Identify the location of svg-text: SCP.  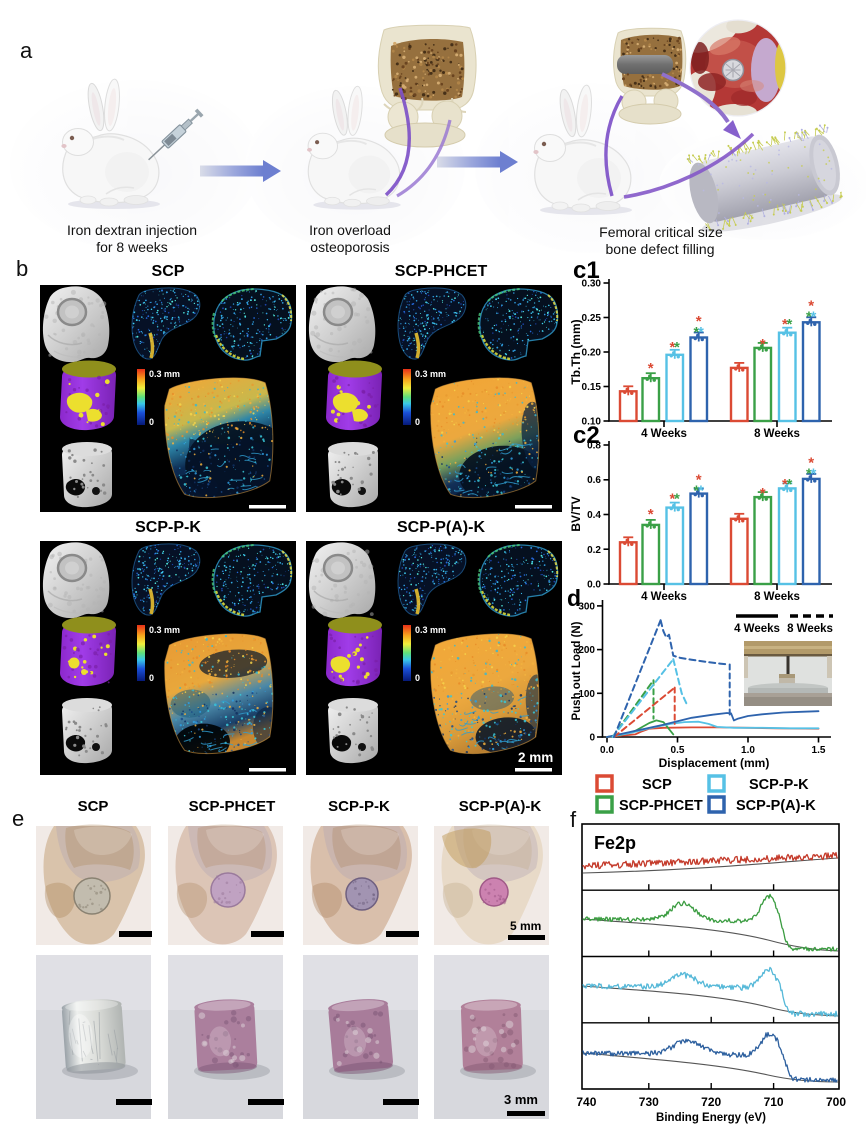
(168, 271).